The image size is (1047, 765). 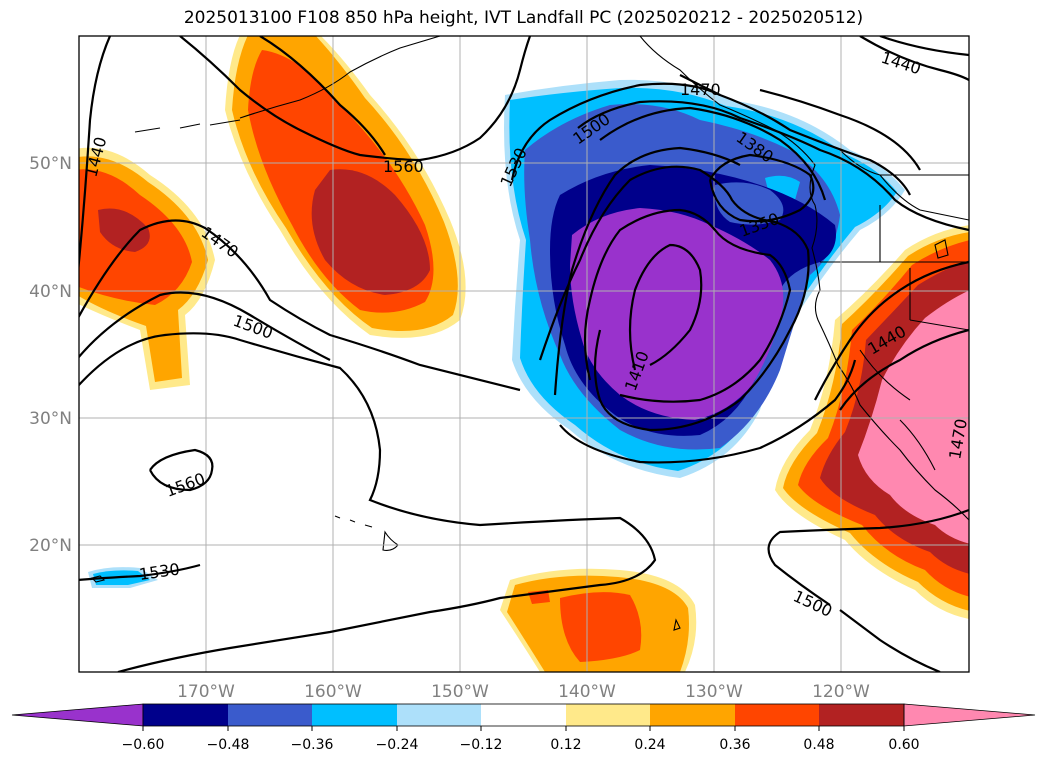 I want to click on lat-label: 20°N, so click(x=50, y=546).